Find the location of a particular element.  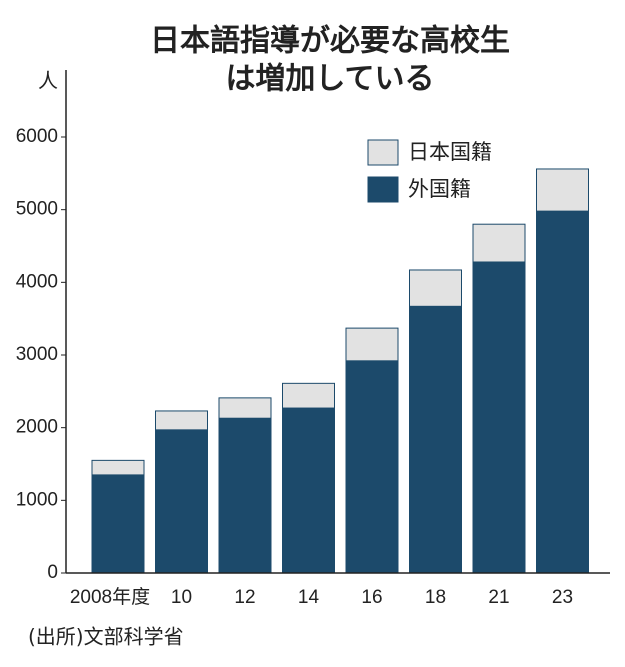

x-tick-label: 12 is located at coordinates (244, 597).